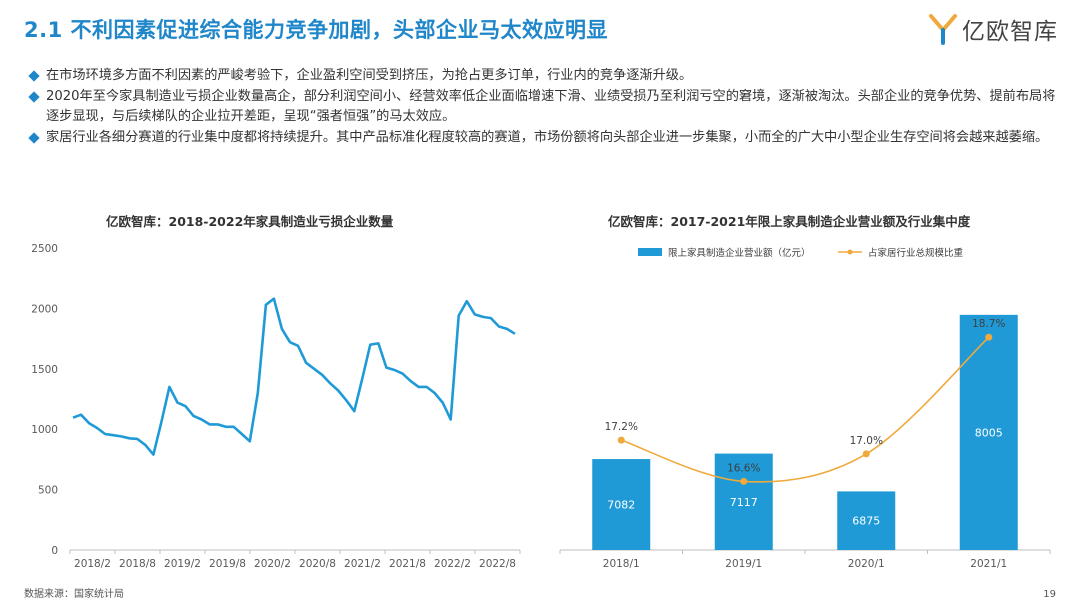  I want to click on x-tick-label: 2022/8, so click(497, 564).